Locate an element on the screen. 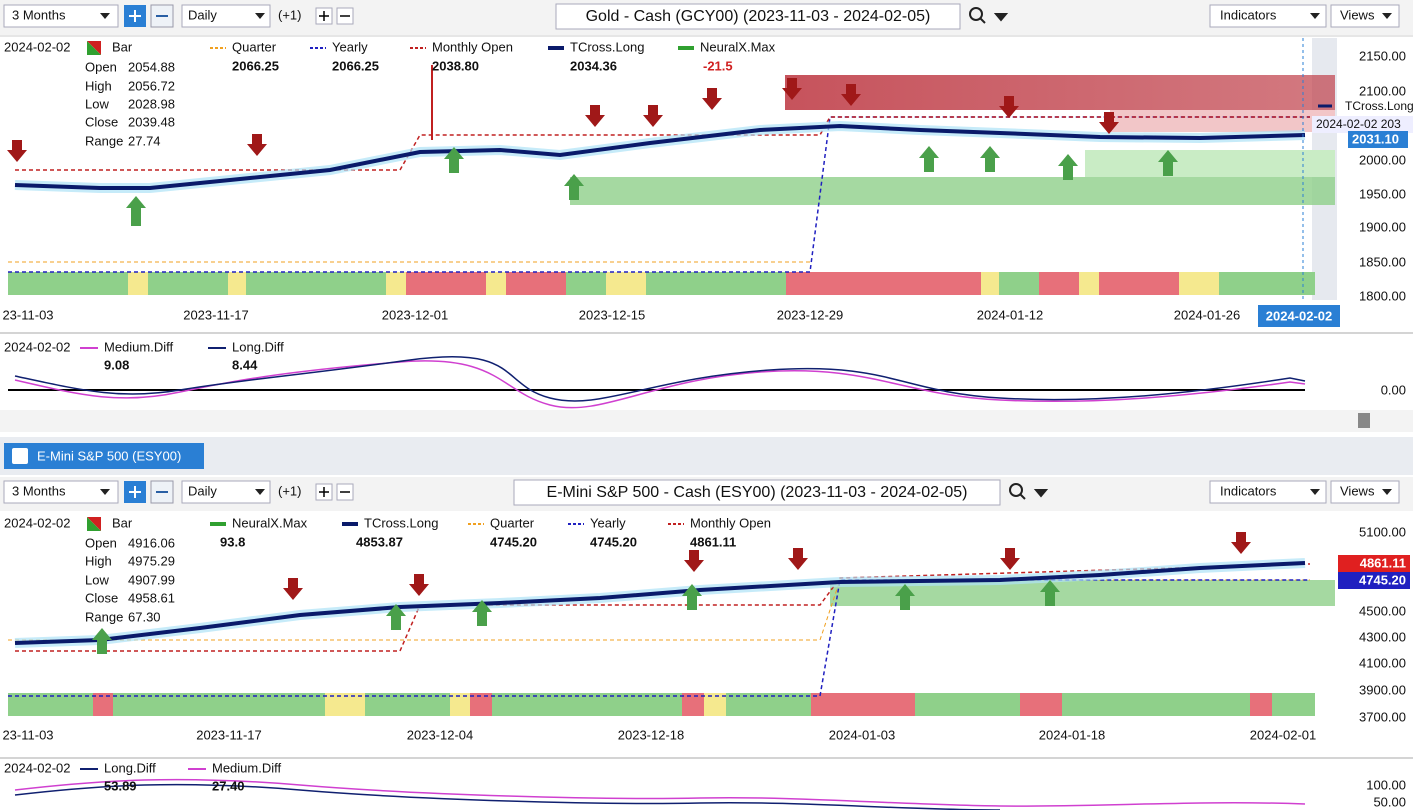  sub-indicator-name: Medium.Diff is located at coordinates (139, 346).